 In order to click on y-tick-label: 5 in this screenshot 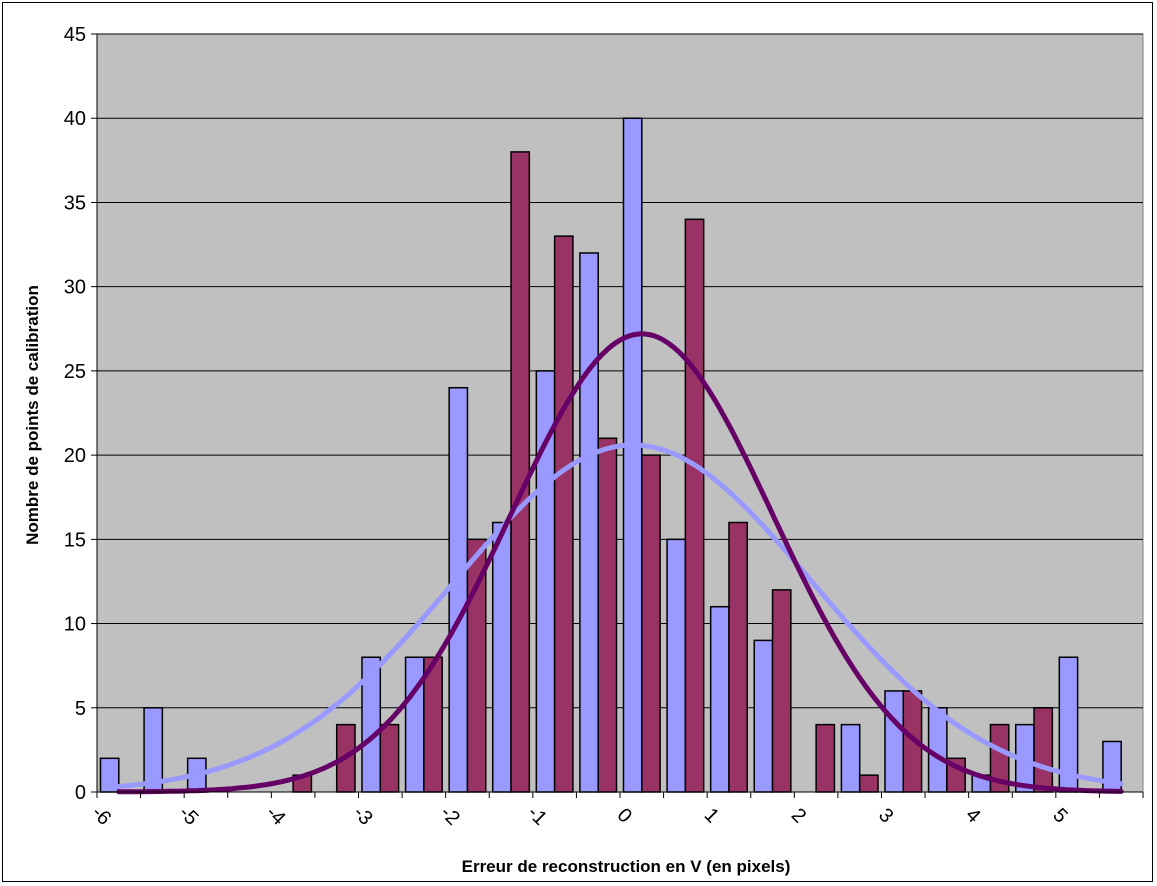, I will do `click(80, 709)`.